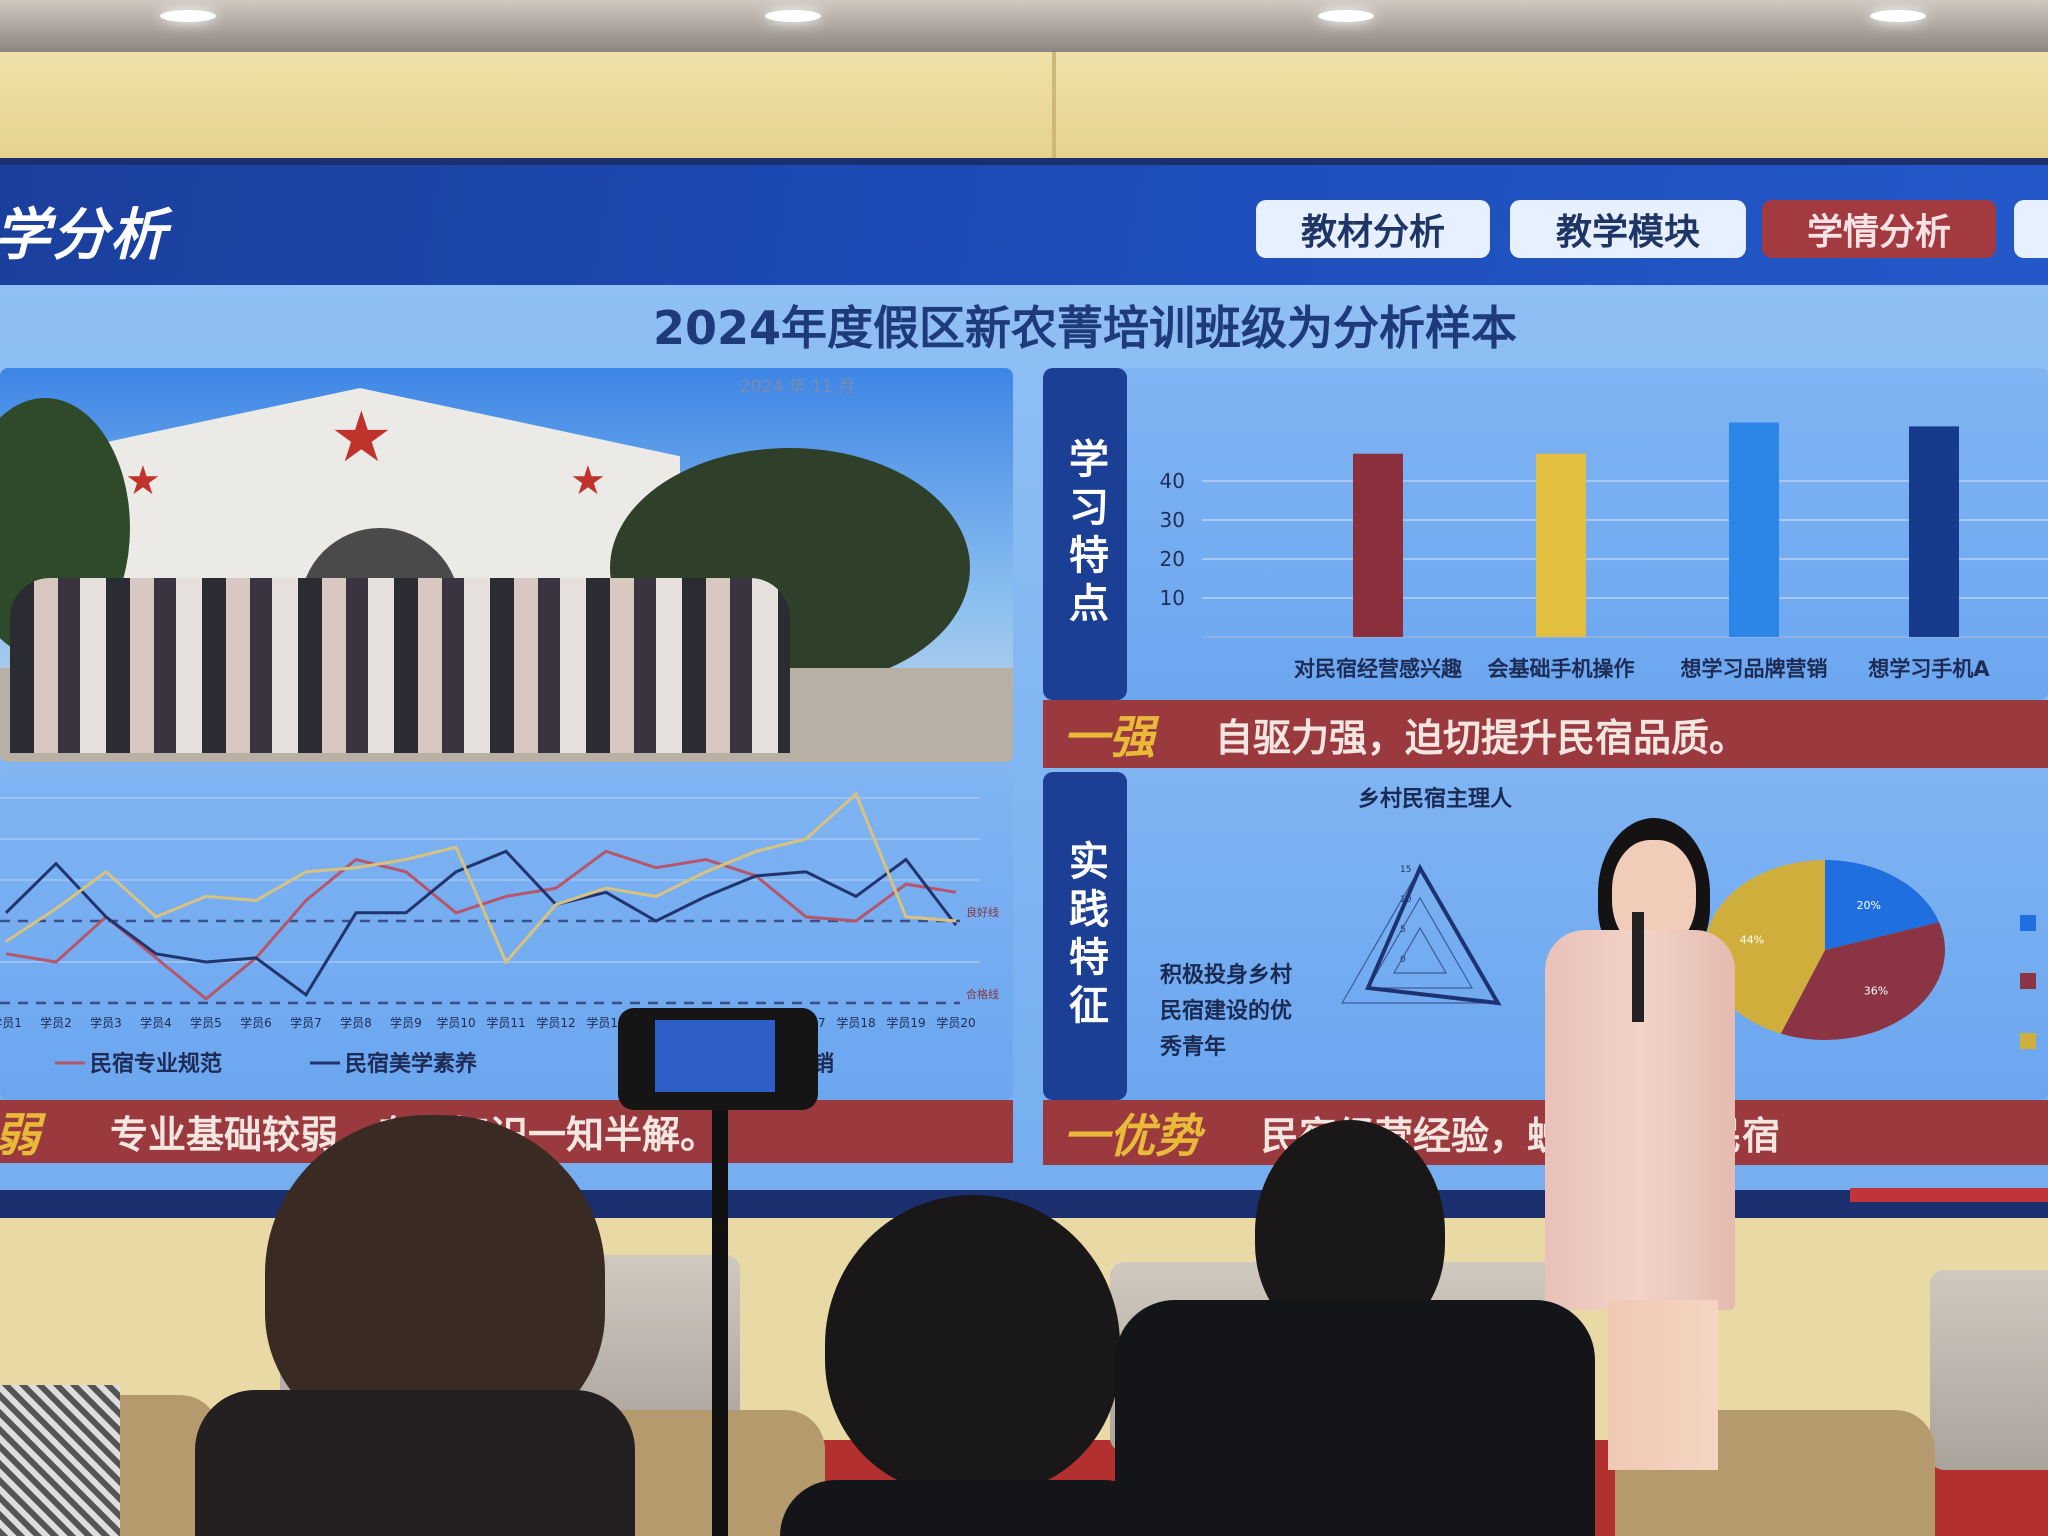 Image resolution: width=2048 pixels, height=1536 pixels. What do you see at coordinates (1604, 551) in the screenshot?
I see `bar-chart: 10 20 30 40 对民宿经营感兴趣 会基础手机操作 想学习品牌营销 想学习手机A` at bounding box center [1604, 551].